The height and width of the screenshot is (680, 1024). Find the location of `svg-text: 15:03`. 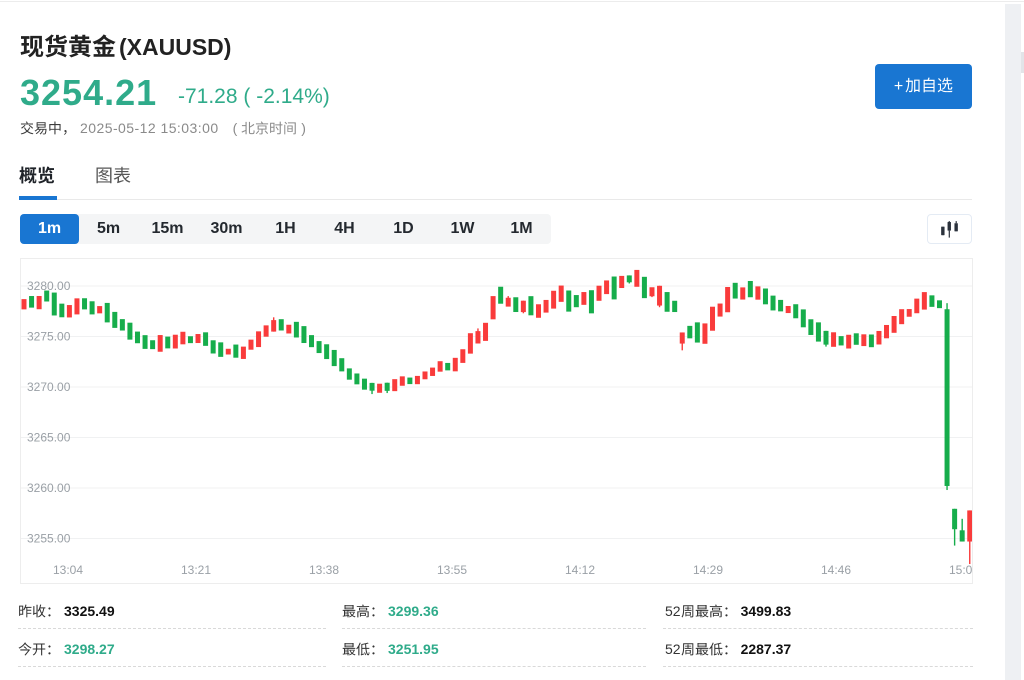

svg-text: 15:03 is located at coordinates (960, 570).